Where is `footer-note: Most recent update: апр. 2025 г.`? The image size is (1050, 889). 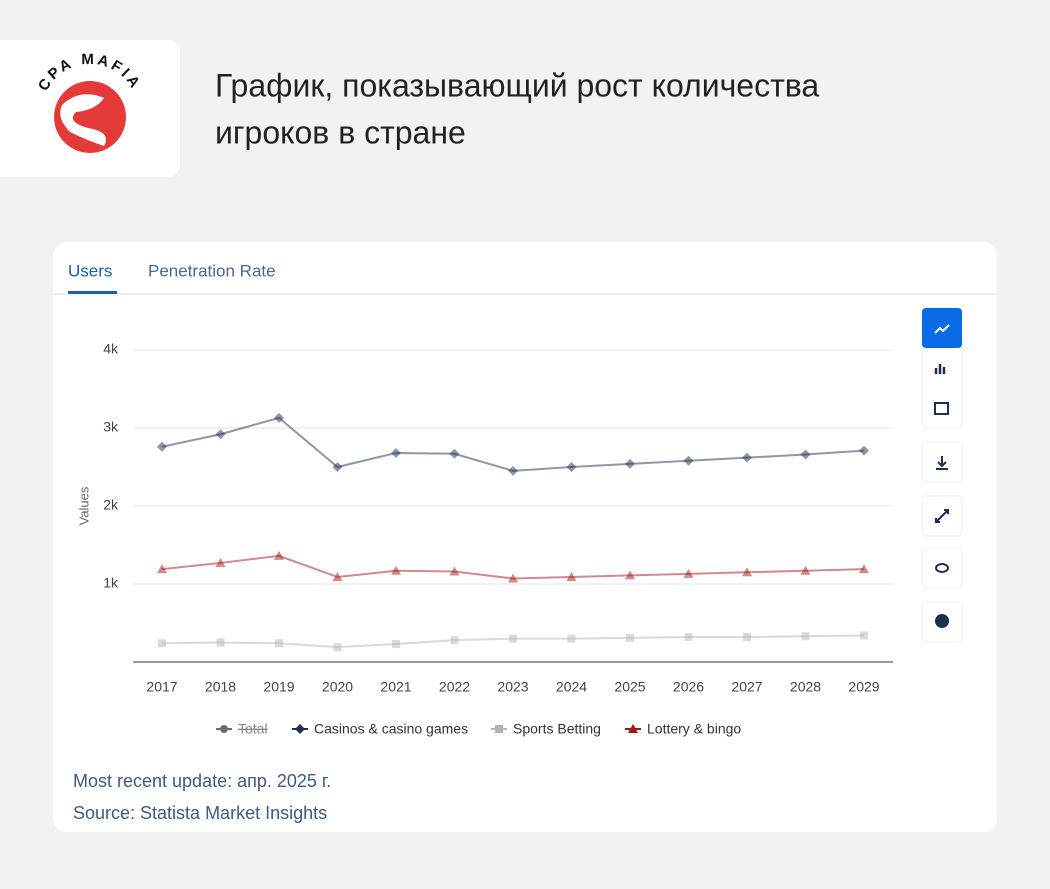 footer-note: Most recent update: апр. 2025 г. is located at coordinates (202, 781).